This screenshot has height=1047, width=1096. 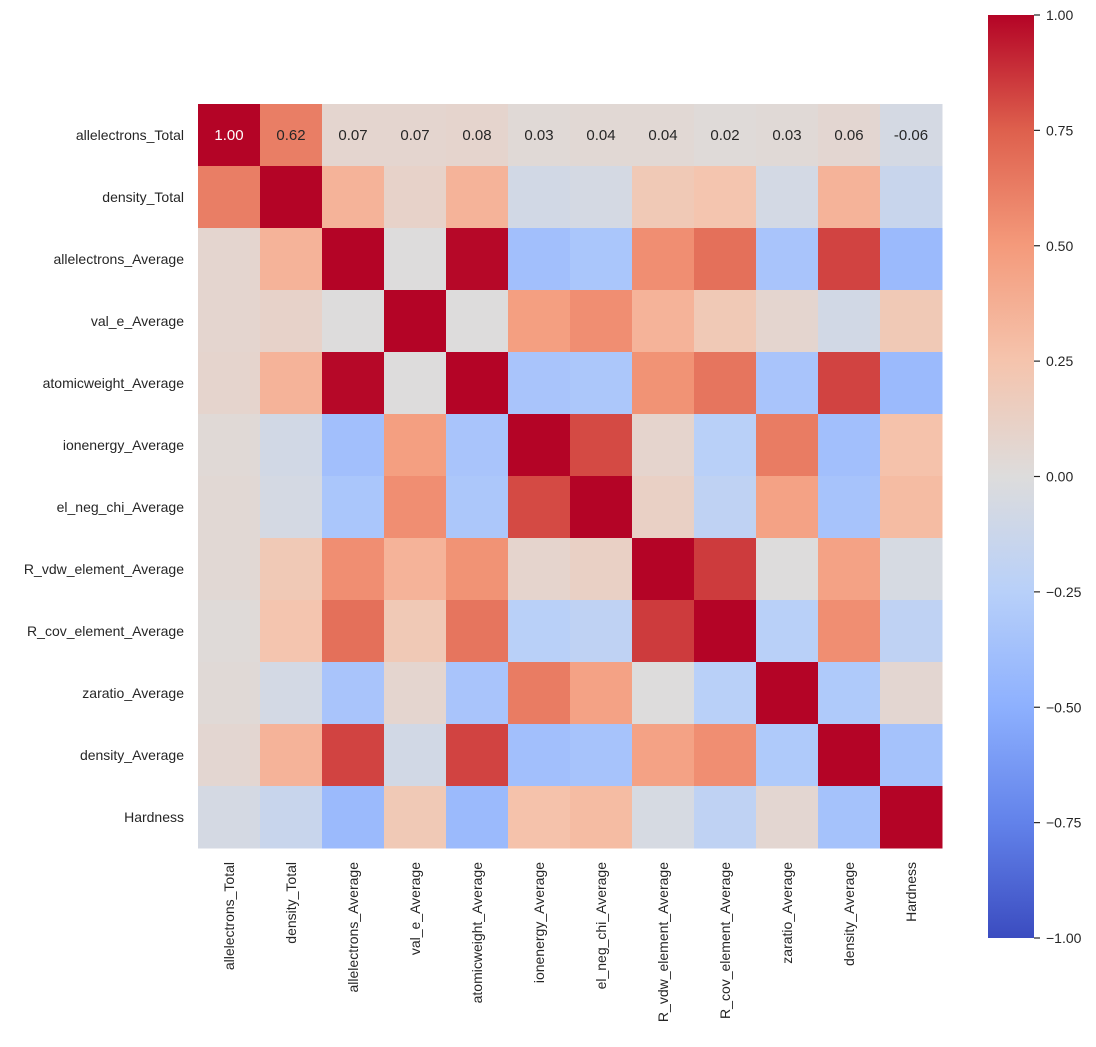 What do you see at coordinates (477, 933) in the screenshot?
I see `x-tick-label: atomicweight_Average` at bounding box center [477, 933].